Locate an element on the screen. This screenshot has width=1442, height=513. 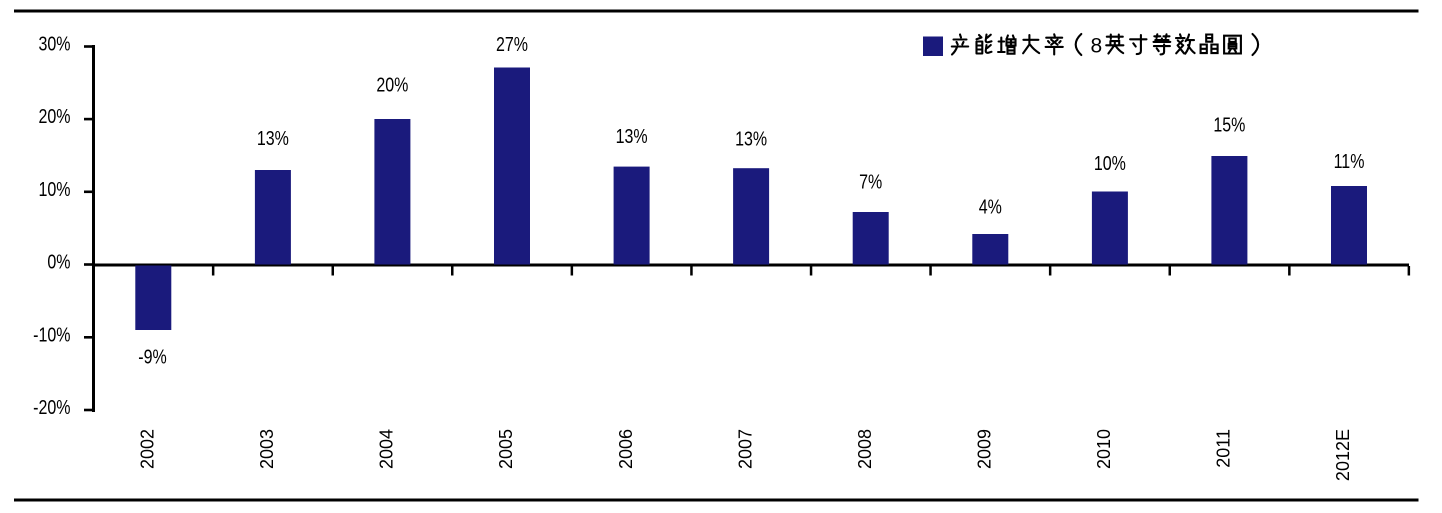
svg-text: 27% is located at coordinates (512, 44).